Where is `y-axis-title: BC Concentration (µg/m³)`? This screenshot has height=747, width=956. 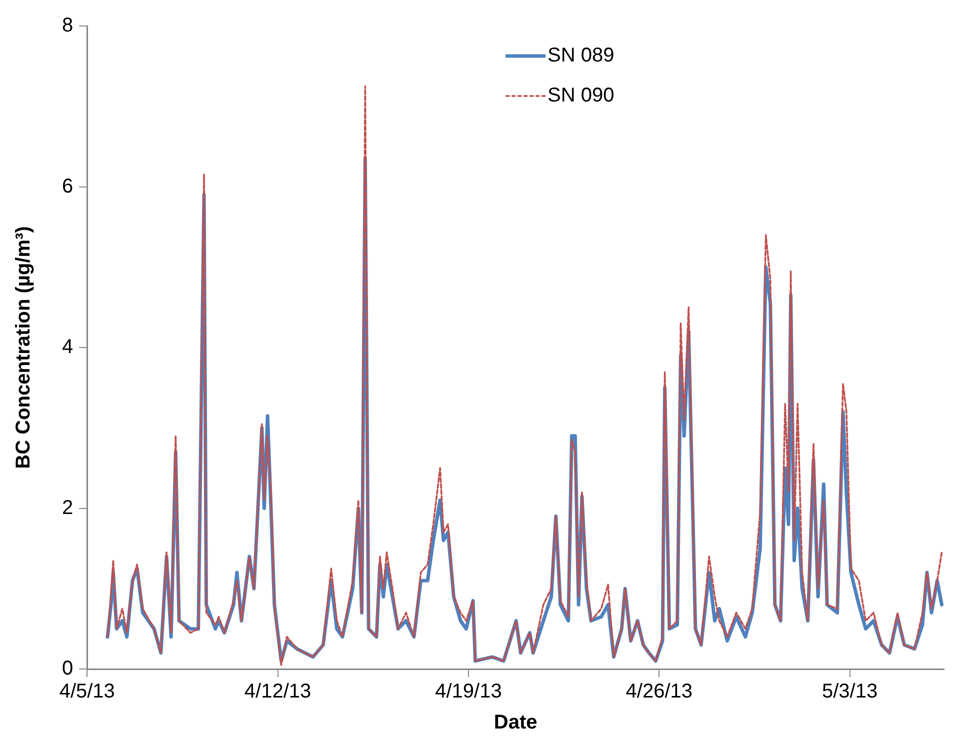
y-axis-title: BC Concentration (µg/m³) is located at coordinates (23, 347).